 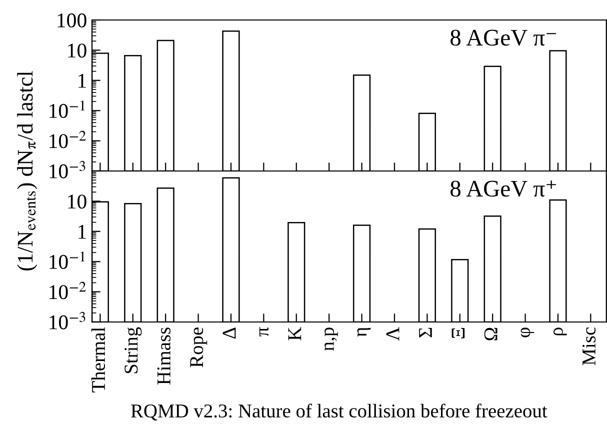 What do you see at coordinates (199, 348) in the screenshot?
I see `x-tick-label: Rope` at bounding box center [199, 348].